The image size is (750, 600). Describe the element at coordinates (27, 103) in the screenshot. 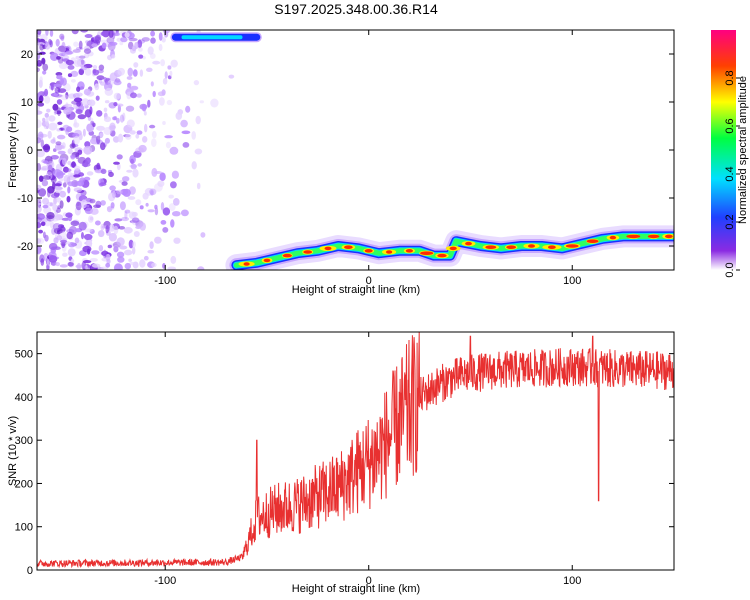

I see `y-tick-label: 10` at that location.